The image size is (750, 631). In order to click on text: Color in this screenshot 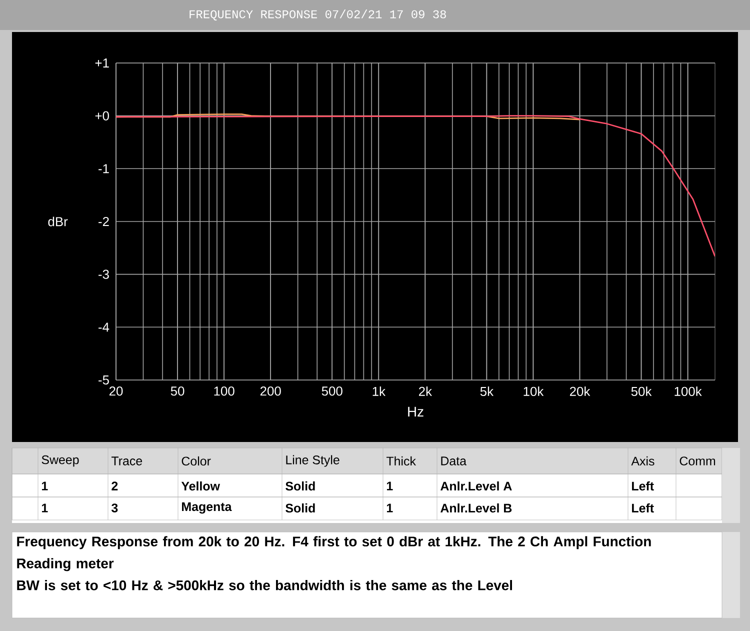, I will do `click(196, 461)`.